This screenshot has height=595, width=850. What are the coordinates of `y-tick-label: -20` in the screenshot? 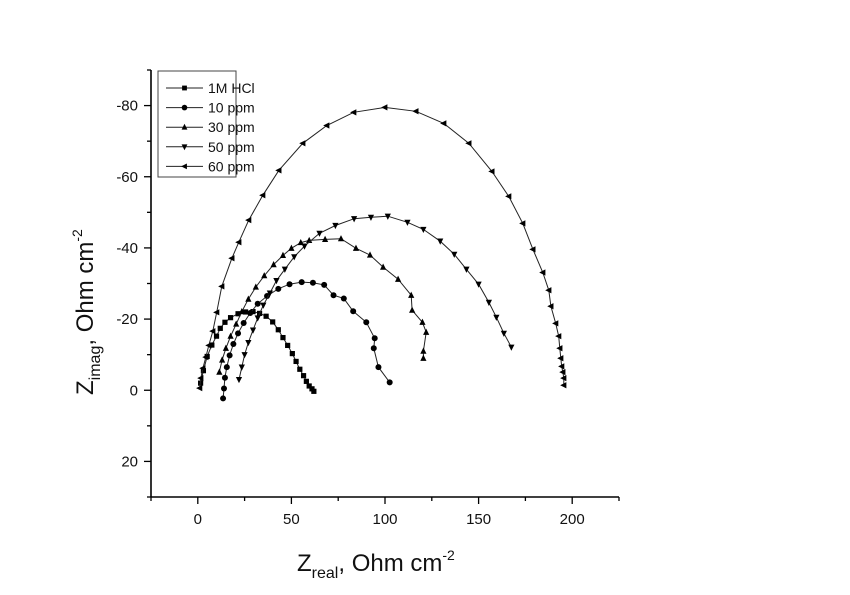 It's located at (127, 319).